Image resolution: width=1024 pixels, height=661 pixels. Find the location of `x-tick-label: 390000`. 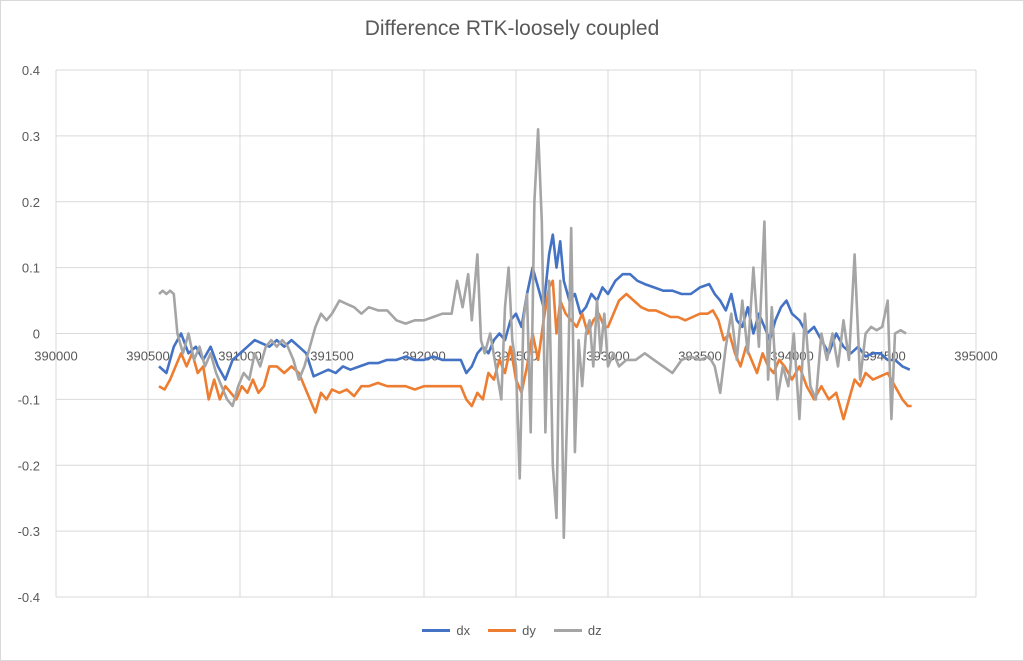

x-tick-label: 390000 is located at coordinates (55, 356).